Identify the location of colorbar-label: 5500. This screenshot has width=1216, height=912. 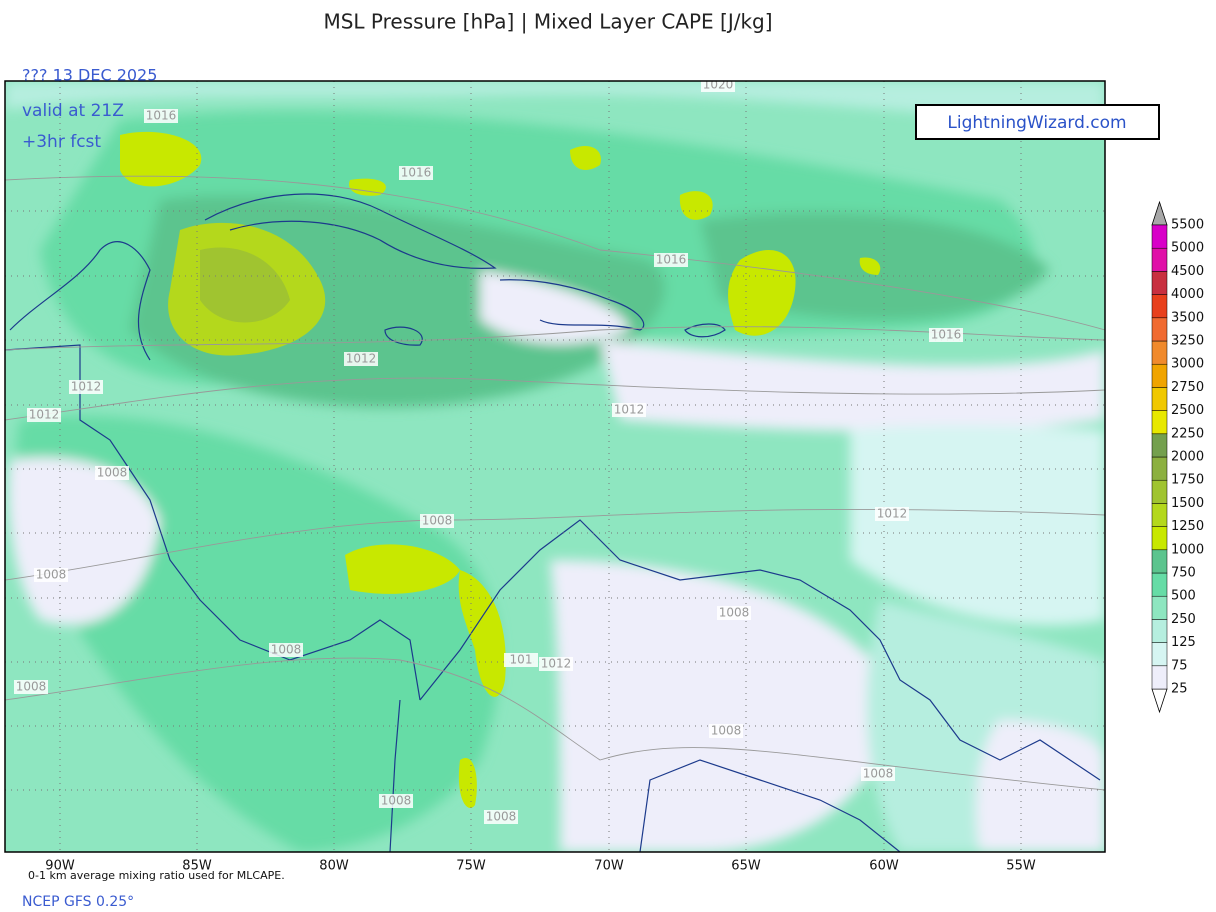
(1187, 225).